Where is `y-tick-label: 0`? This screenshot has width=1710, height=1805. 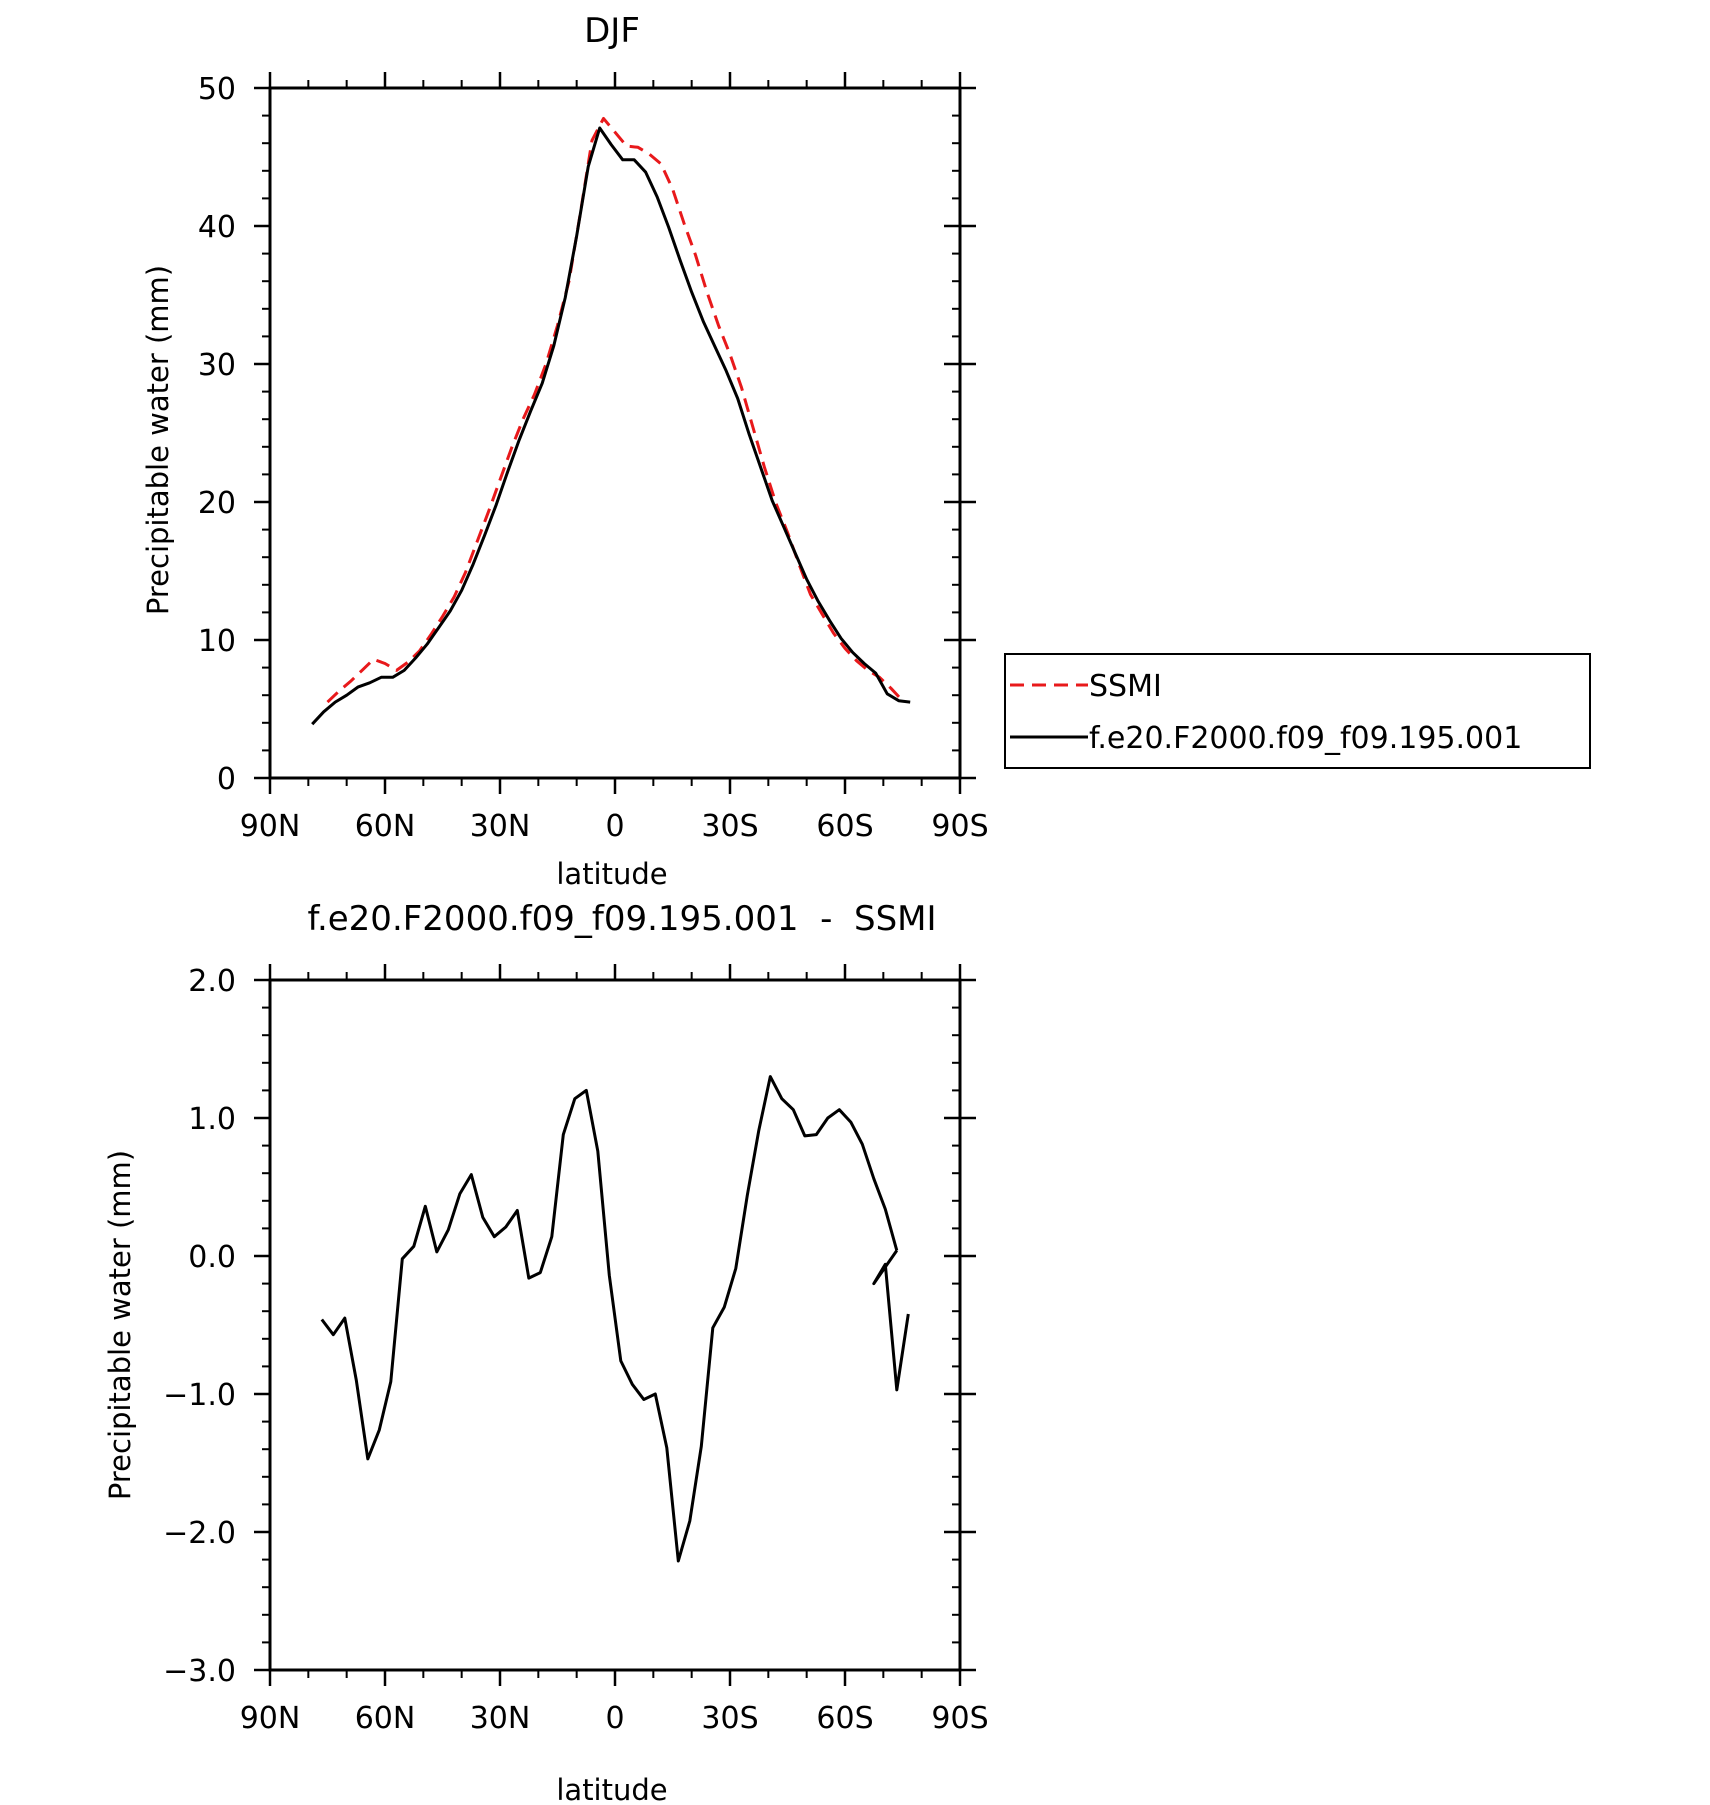
y-tick-label: 0 is located at coordinates (226, 779).